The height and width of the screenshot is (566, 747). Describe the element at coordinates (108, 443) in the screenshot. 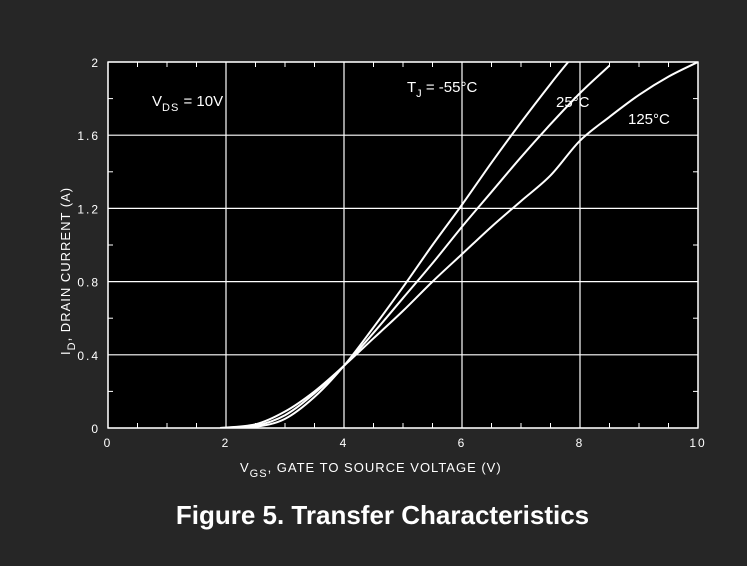

I see `x-tick-label-0: 0` at that location.